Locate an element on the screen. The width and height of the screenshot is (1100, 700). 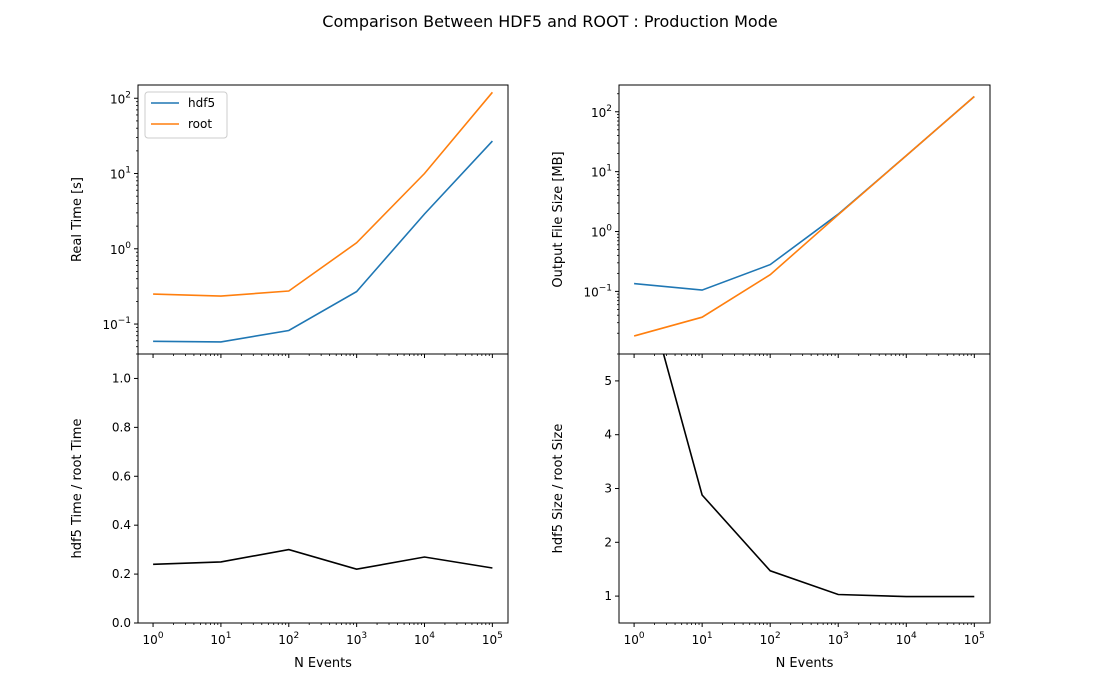
y-tick-label: 0.4 is located at coordinates (121, 525).